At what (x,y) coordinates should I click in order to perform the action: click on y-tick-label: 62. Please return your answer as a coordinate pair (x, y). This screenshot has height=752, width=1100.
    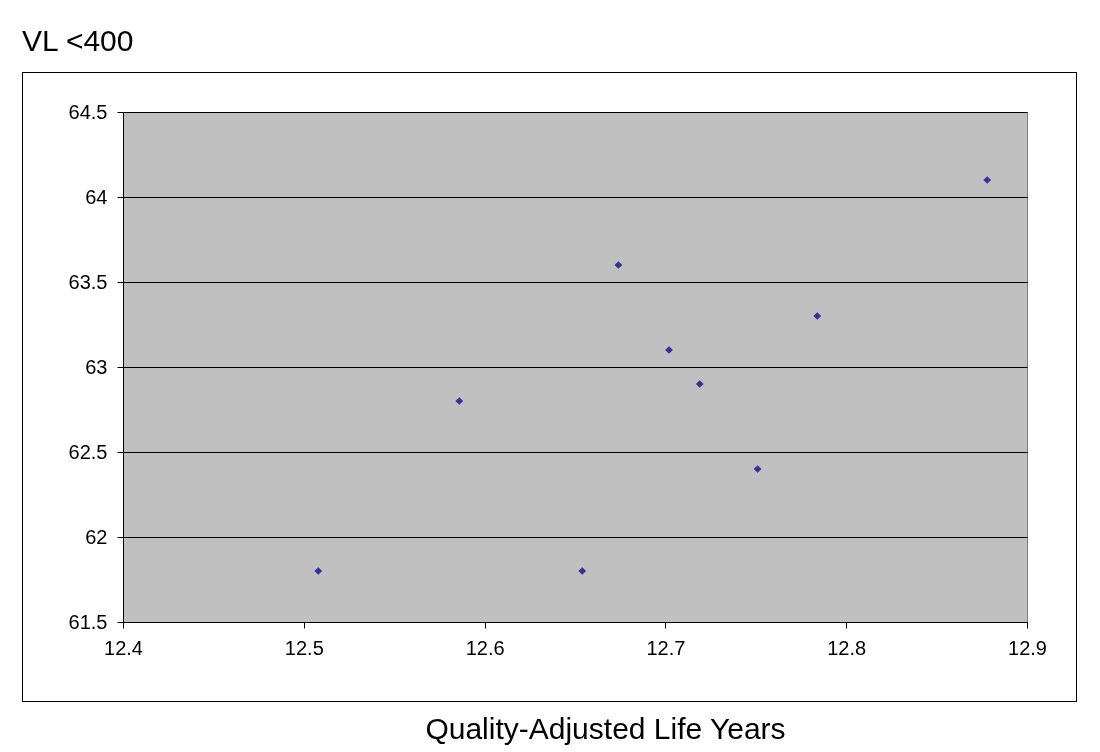
    Looking at the image, I should click on (96, 536).